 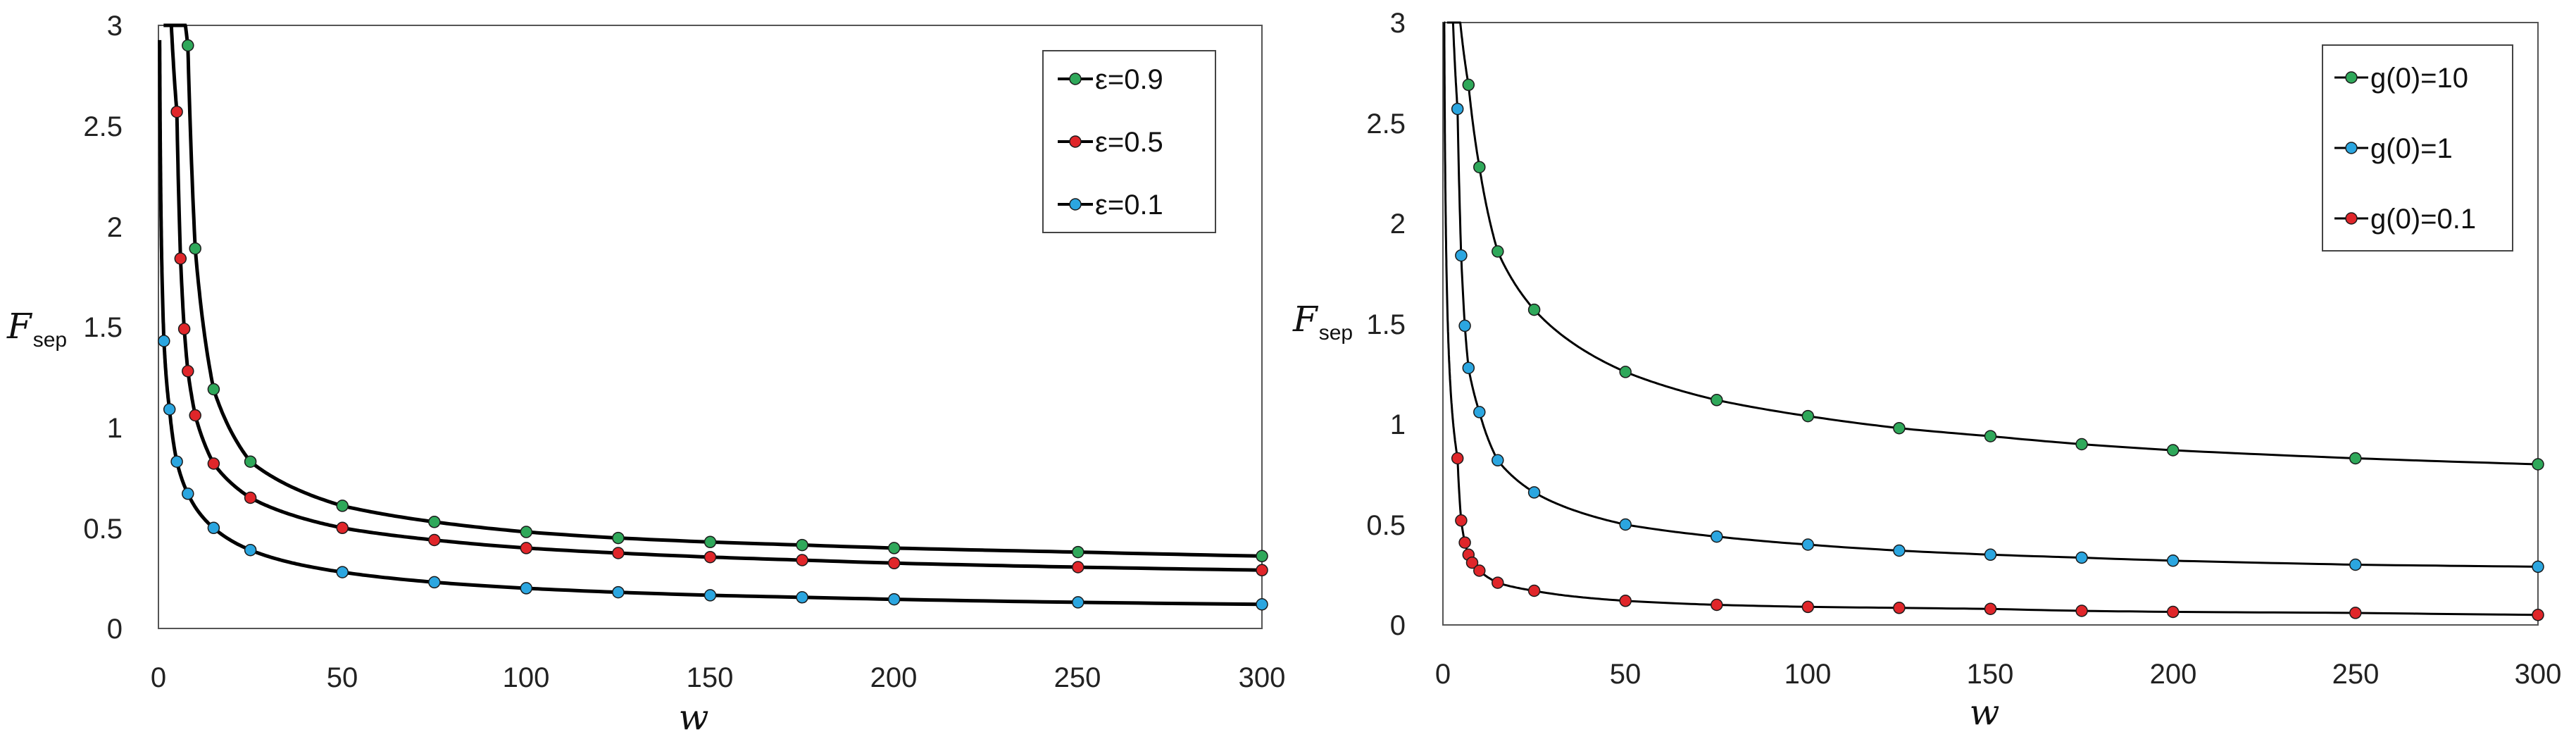 What do you see at coordinates (1129, 206) in the screenshot?
I see `legend-label: ε=0.1` at bounding box center [1129, 206].